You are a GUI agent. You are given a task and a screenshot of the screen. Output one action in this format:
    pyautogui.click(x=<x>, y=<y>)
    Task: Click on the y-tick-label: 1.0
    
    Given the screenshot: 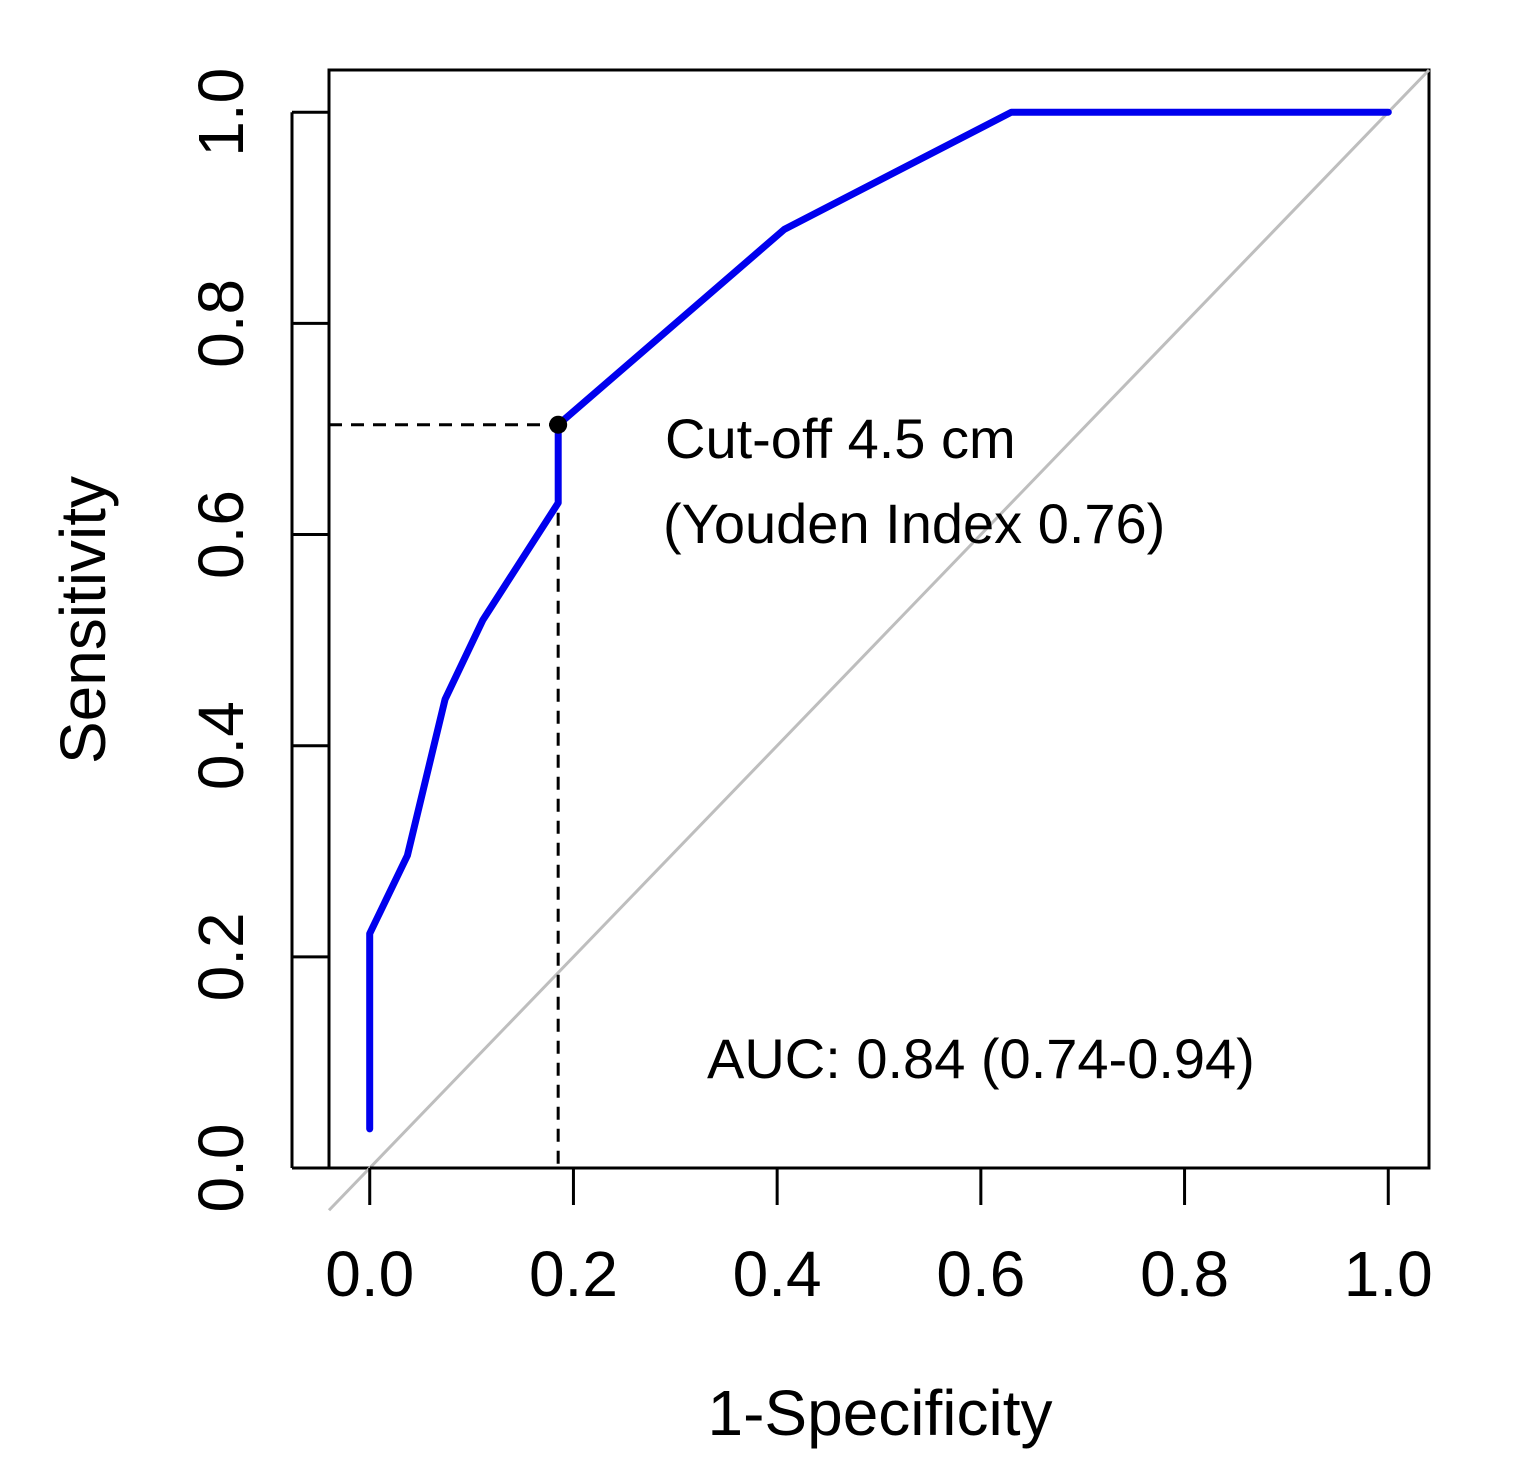 What is the action you would take?
    pyautogui.click(x=221, y=112)
    